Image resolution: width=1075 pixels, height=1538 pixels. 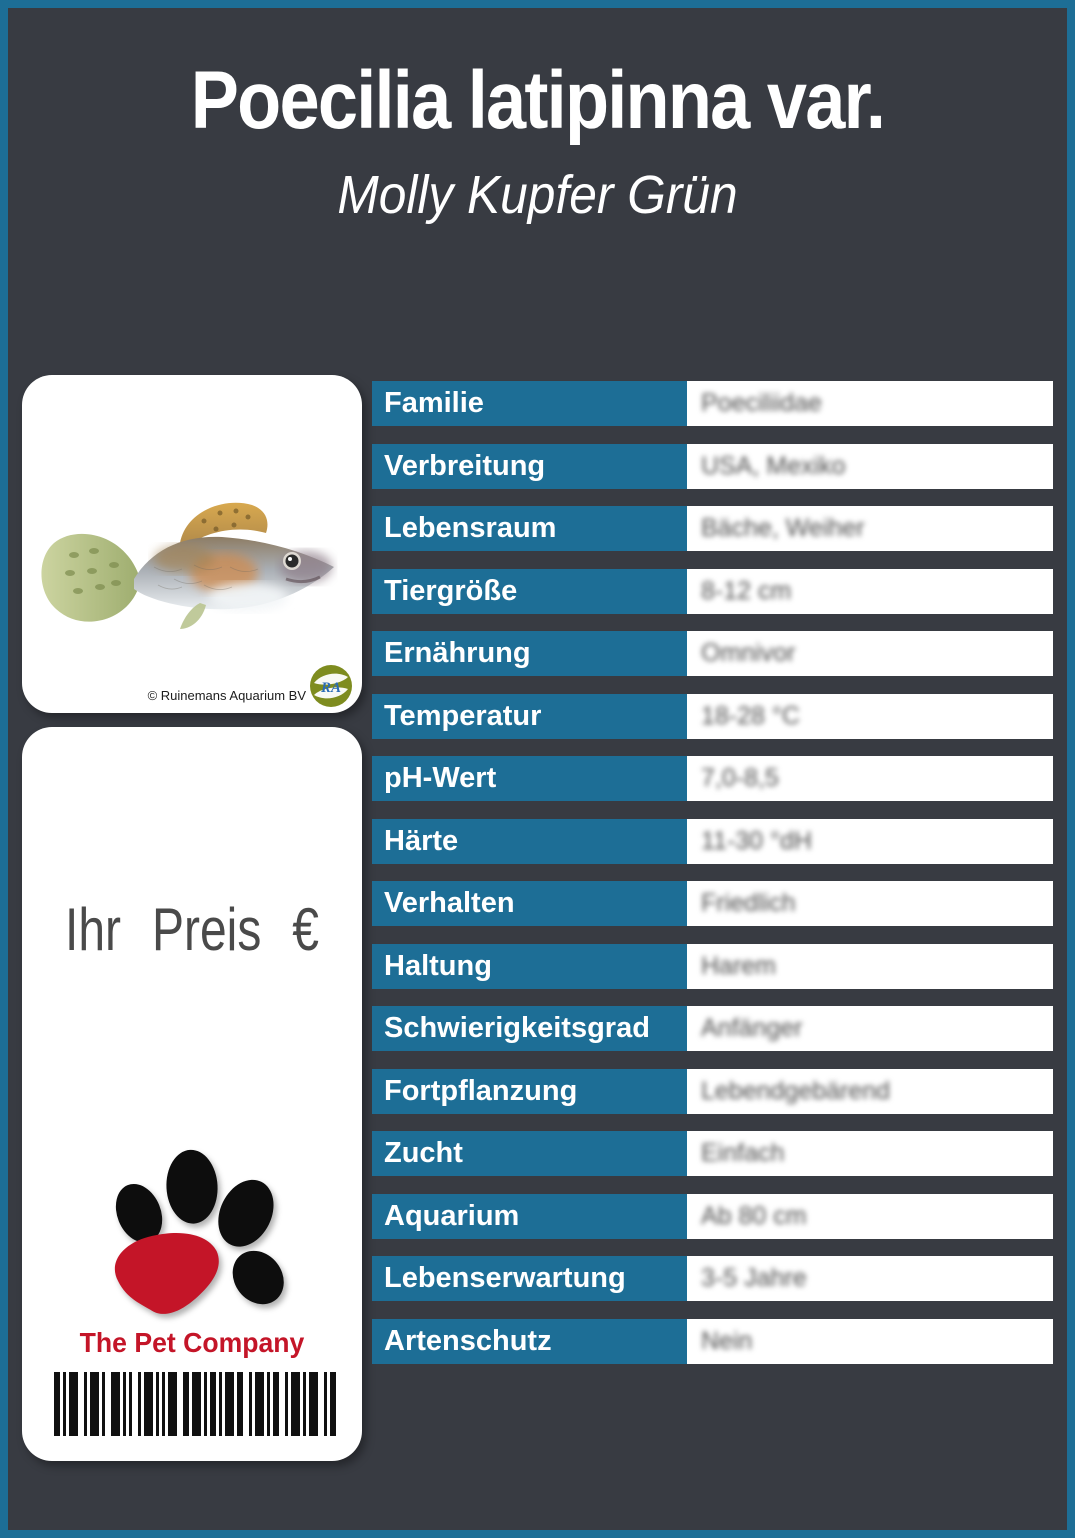 I want to click on row-value: Omnivor, so click(x=870, y=653).